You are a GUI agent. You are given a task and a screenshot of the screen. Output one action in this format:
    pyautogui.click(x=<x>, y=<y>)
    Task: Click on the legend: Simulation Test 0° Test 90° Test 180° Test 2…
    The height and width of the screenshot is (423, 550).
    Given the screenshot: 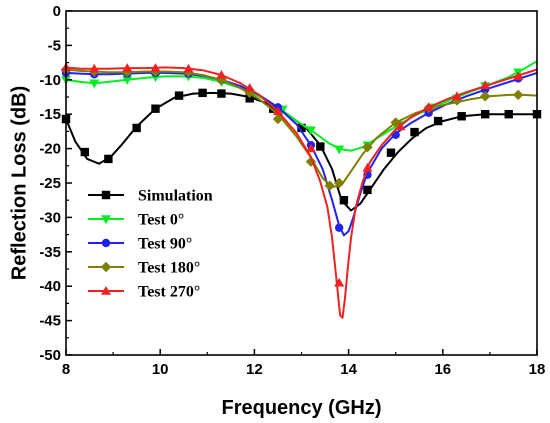 What is the action you would take?
    pyautogui.click(x=150, y=244)
    